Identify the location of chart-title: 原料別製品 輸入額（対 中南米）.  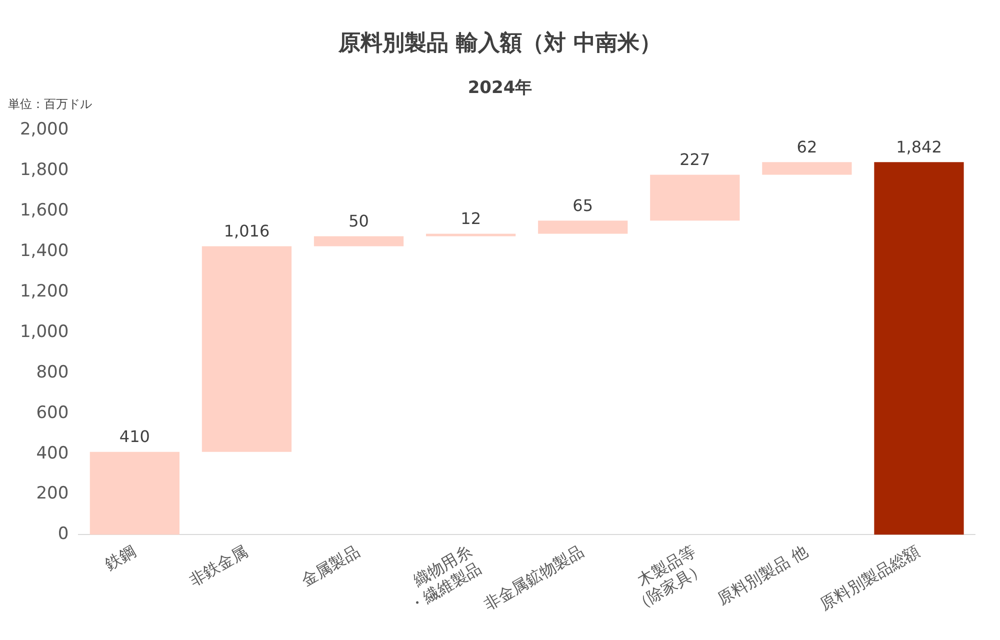
(500, 44).